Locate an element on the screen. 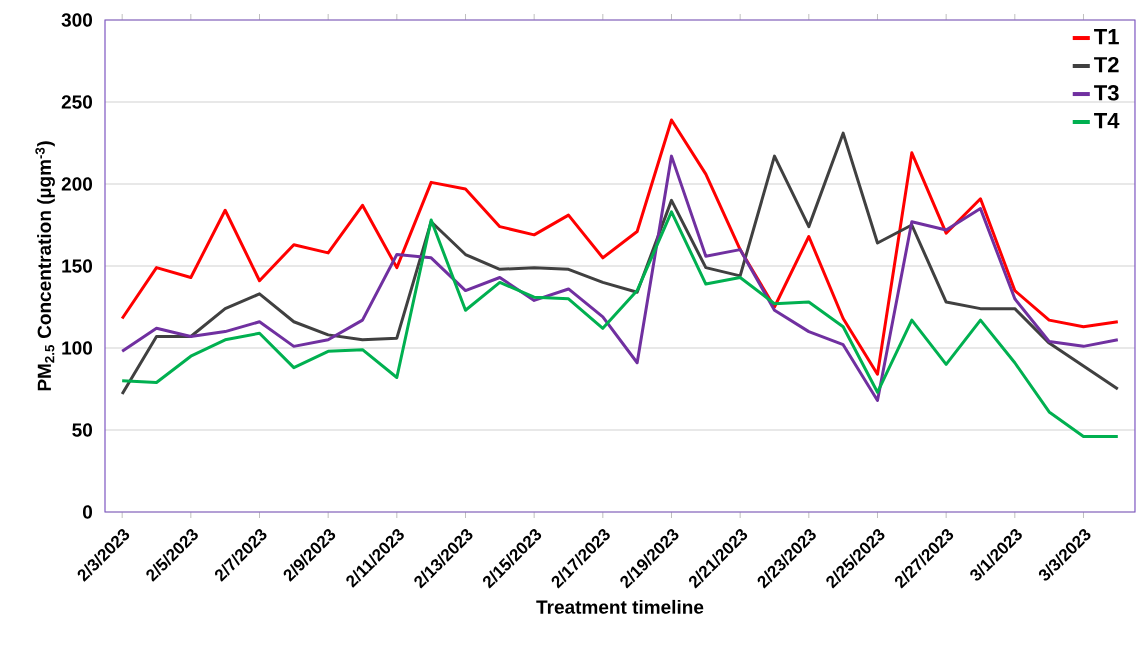 The image size is (1143, 651). y-tick-label: 200 is located at coordinates (77, 184).